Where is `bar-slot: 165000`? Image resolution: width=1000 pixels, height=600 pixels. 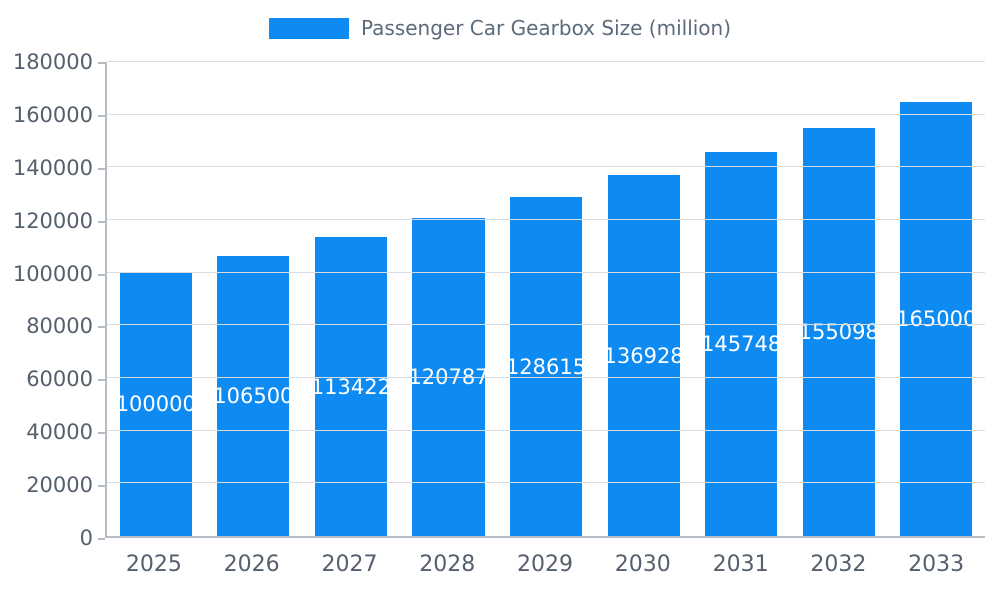
bar-slot: 165000 is located at coordinates (937, 299).